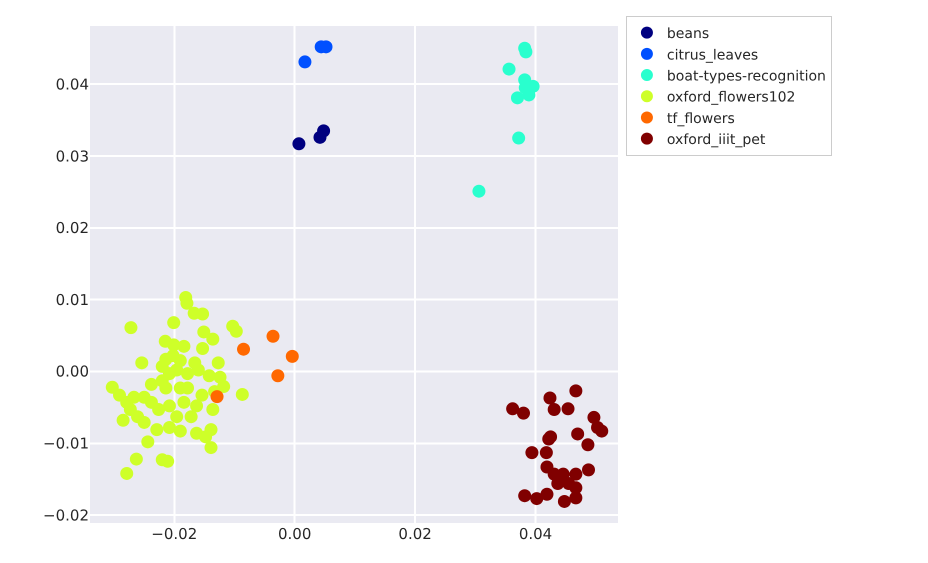 This screenshot has height=563, width=928. I want to click on y-tick-label: 0.00, so click(72, 371).